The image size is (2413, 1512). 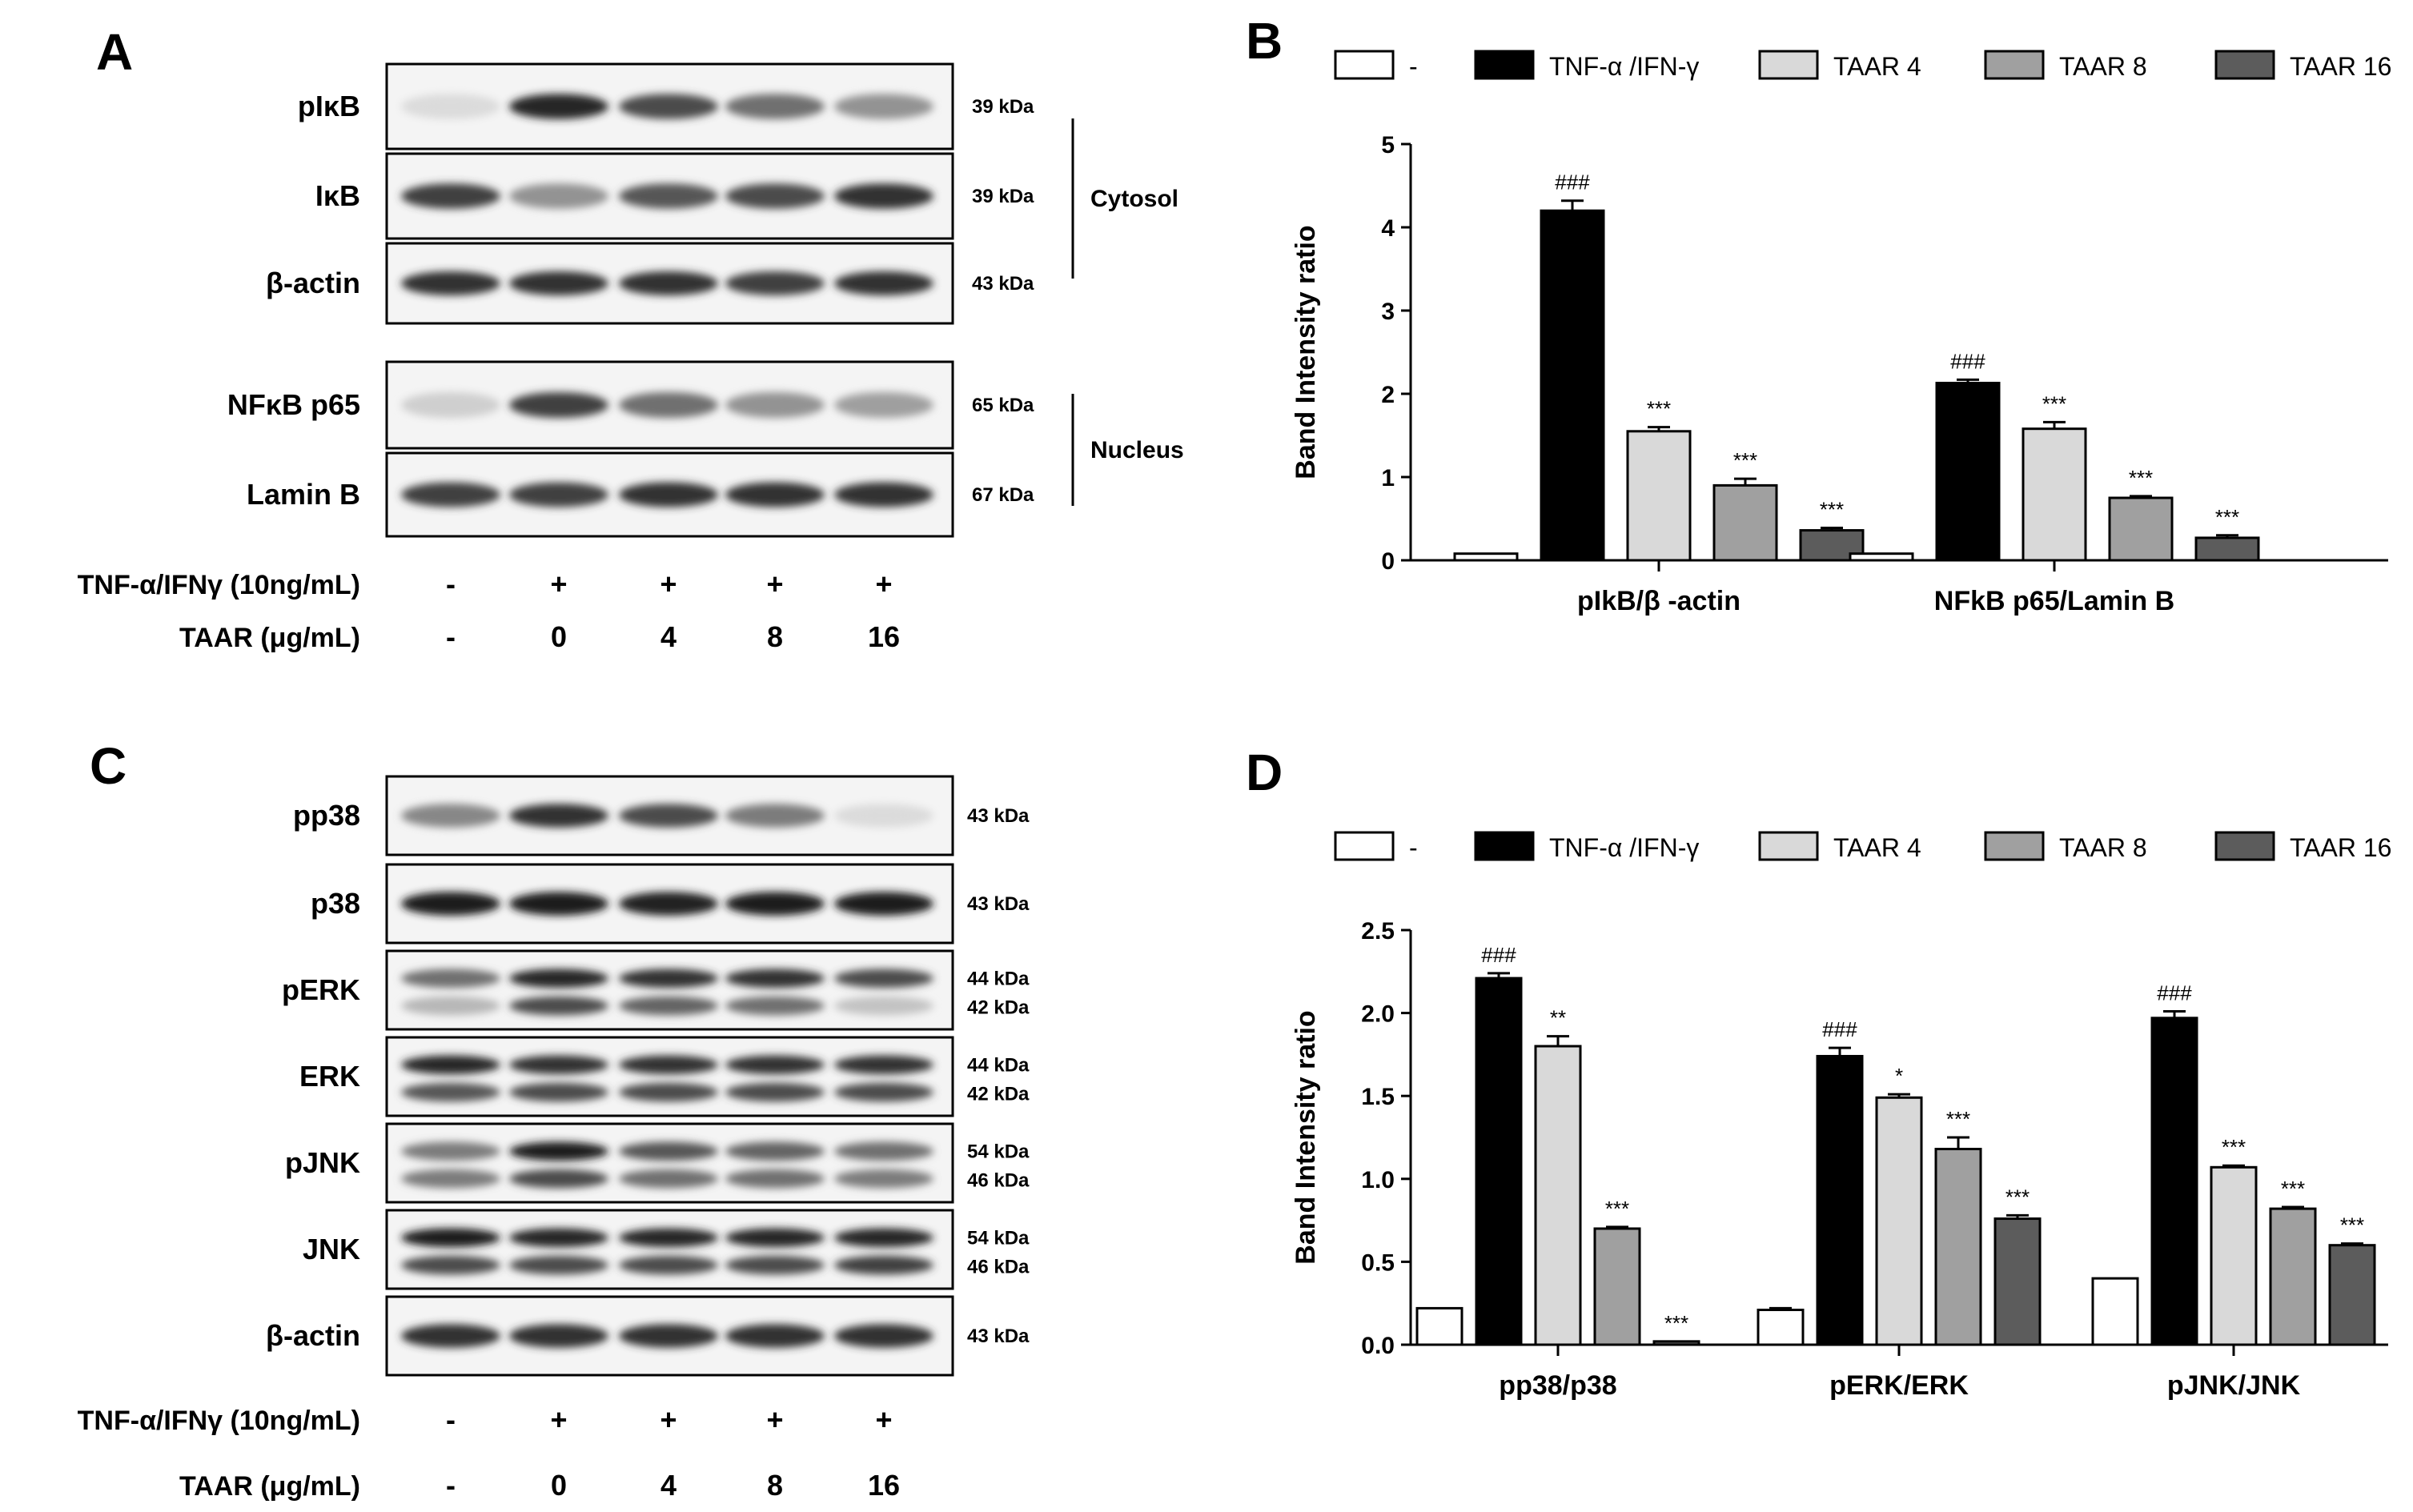 What do you see at coordinates (269, 1487) in the screenshot?
I see `treatment-label: TAAR (μg/mL)` at bounding box center [269, 1487].